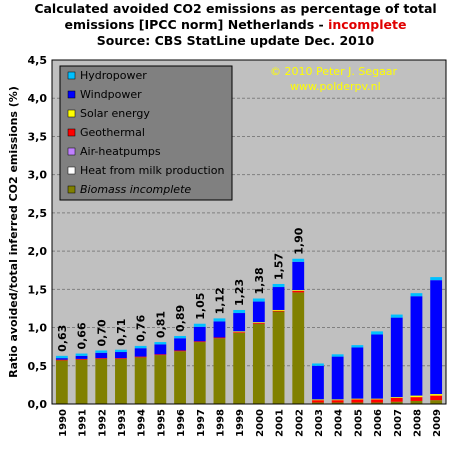 This screenshot has height=450, width=471. I want to click on y-tick-label: 4,0, so click(38, 98).